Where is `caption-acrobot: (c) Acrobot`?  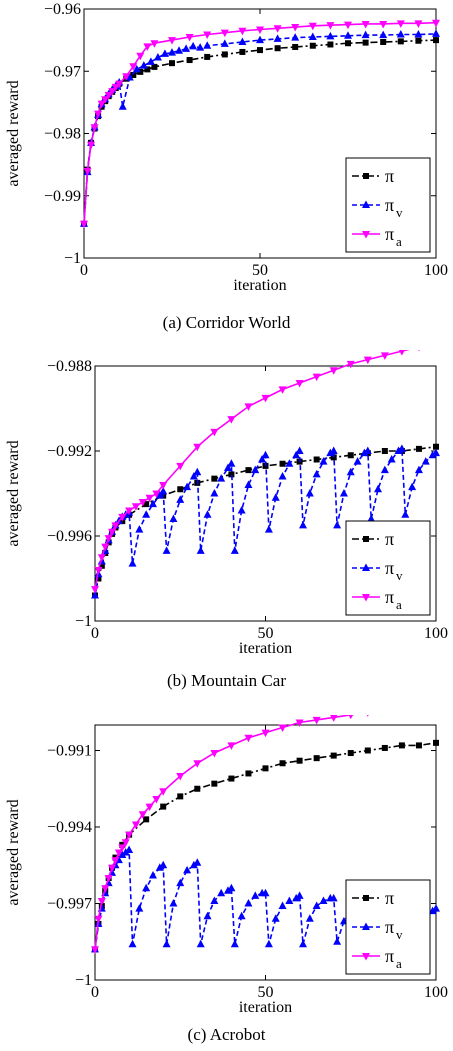 caption-acrobot: (c) Acrobot is located at coordinates (226, 1034).